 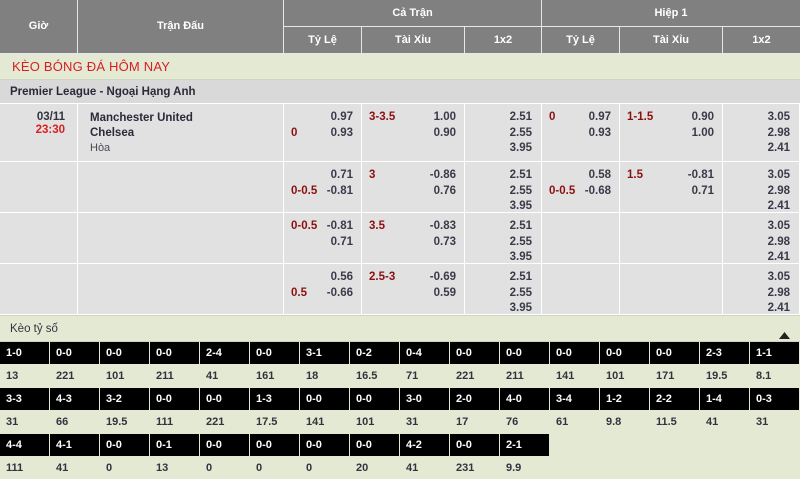 What do you see at coordinates (339, 226) in the screenshot?
I see `ft-handicap-price-1: -0.81` at bounding box center [339, 226].